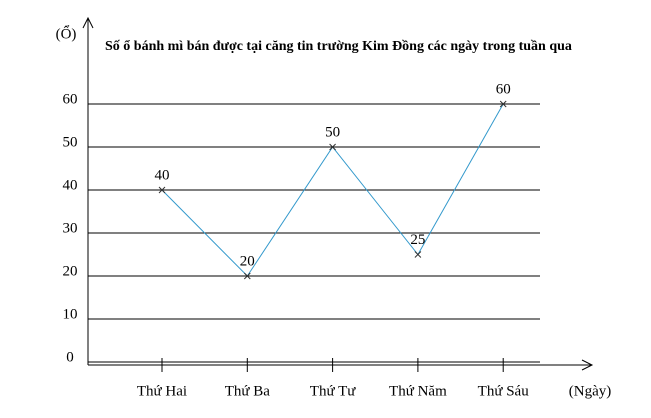  What do you see at coordinates (162, 391) in the screenshot?
I see `x-tick-label: Thứ Hai` at bounding box center [162, 391].